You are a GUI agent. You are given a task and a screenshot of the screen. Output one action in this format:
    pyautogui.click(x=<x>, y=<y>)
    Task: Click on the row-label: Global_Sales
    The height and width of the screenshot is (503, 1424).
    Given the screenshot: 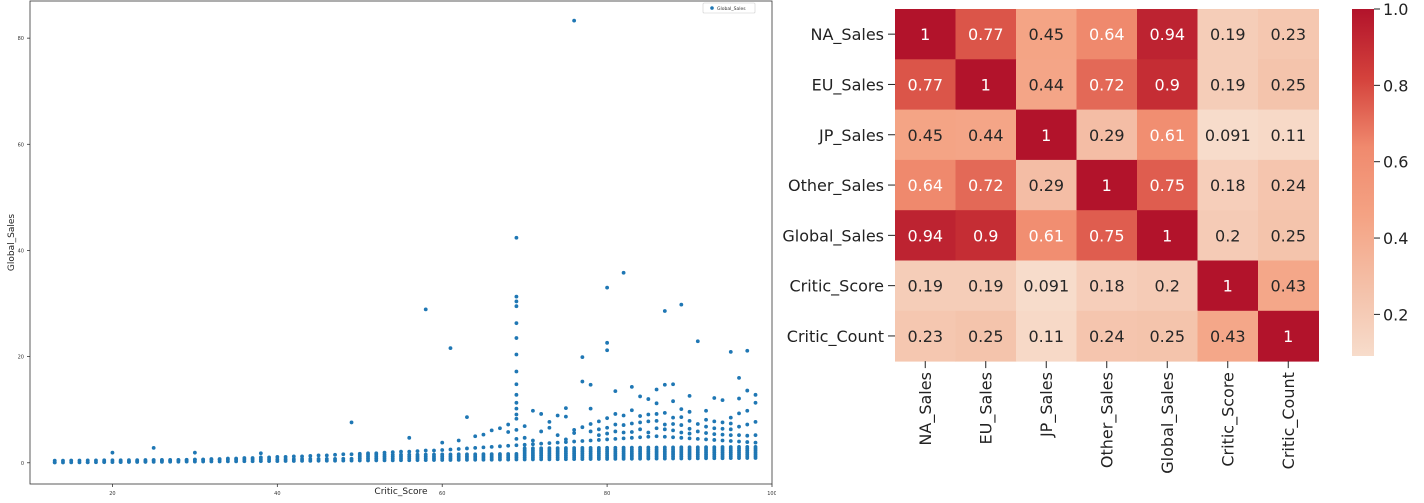 What is the action you would take?
    pyautogui.click(x=833, y=236)
    